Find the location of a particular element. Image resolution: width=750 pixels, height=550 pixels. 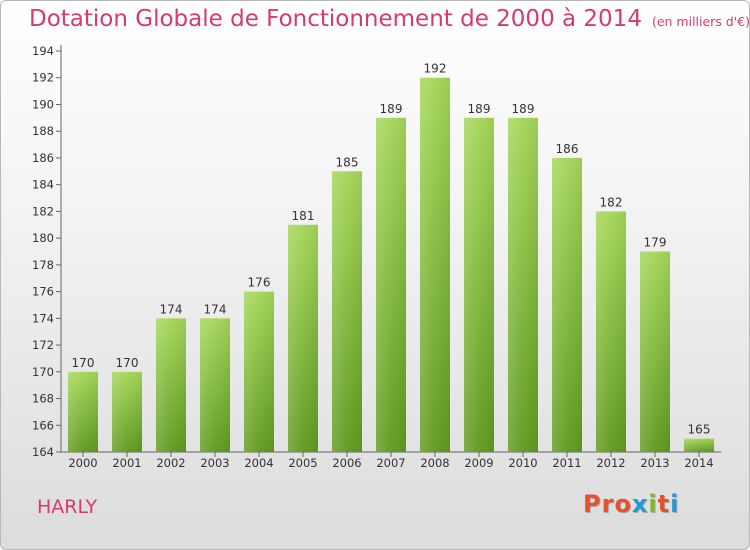

x-tick-label: 2014 is located at coordinates (698, 463).